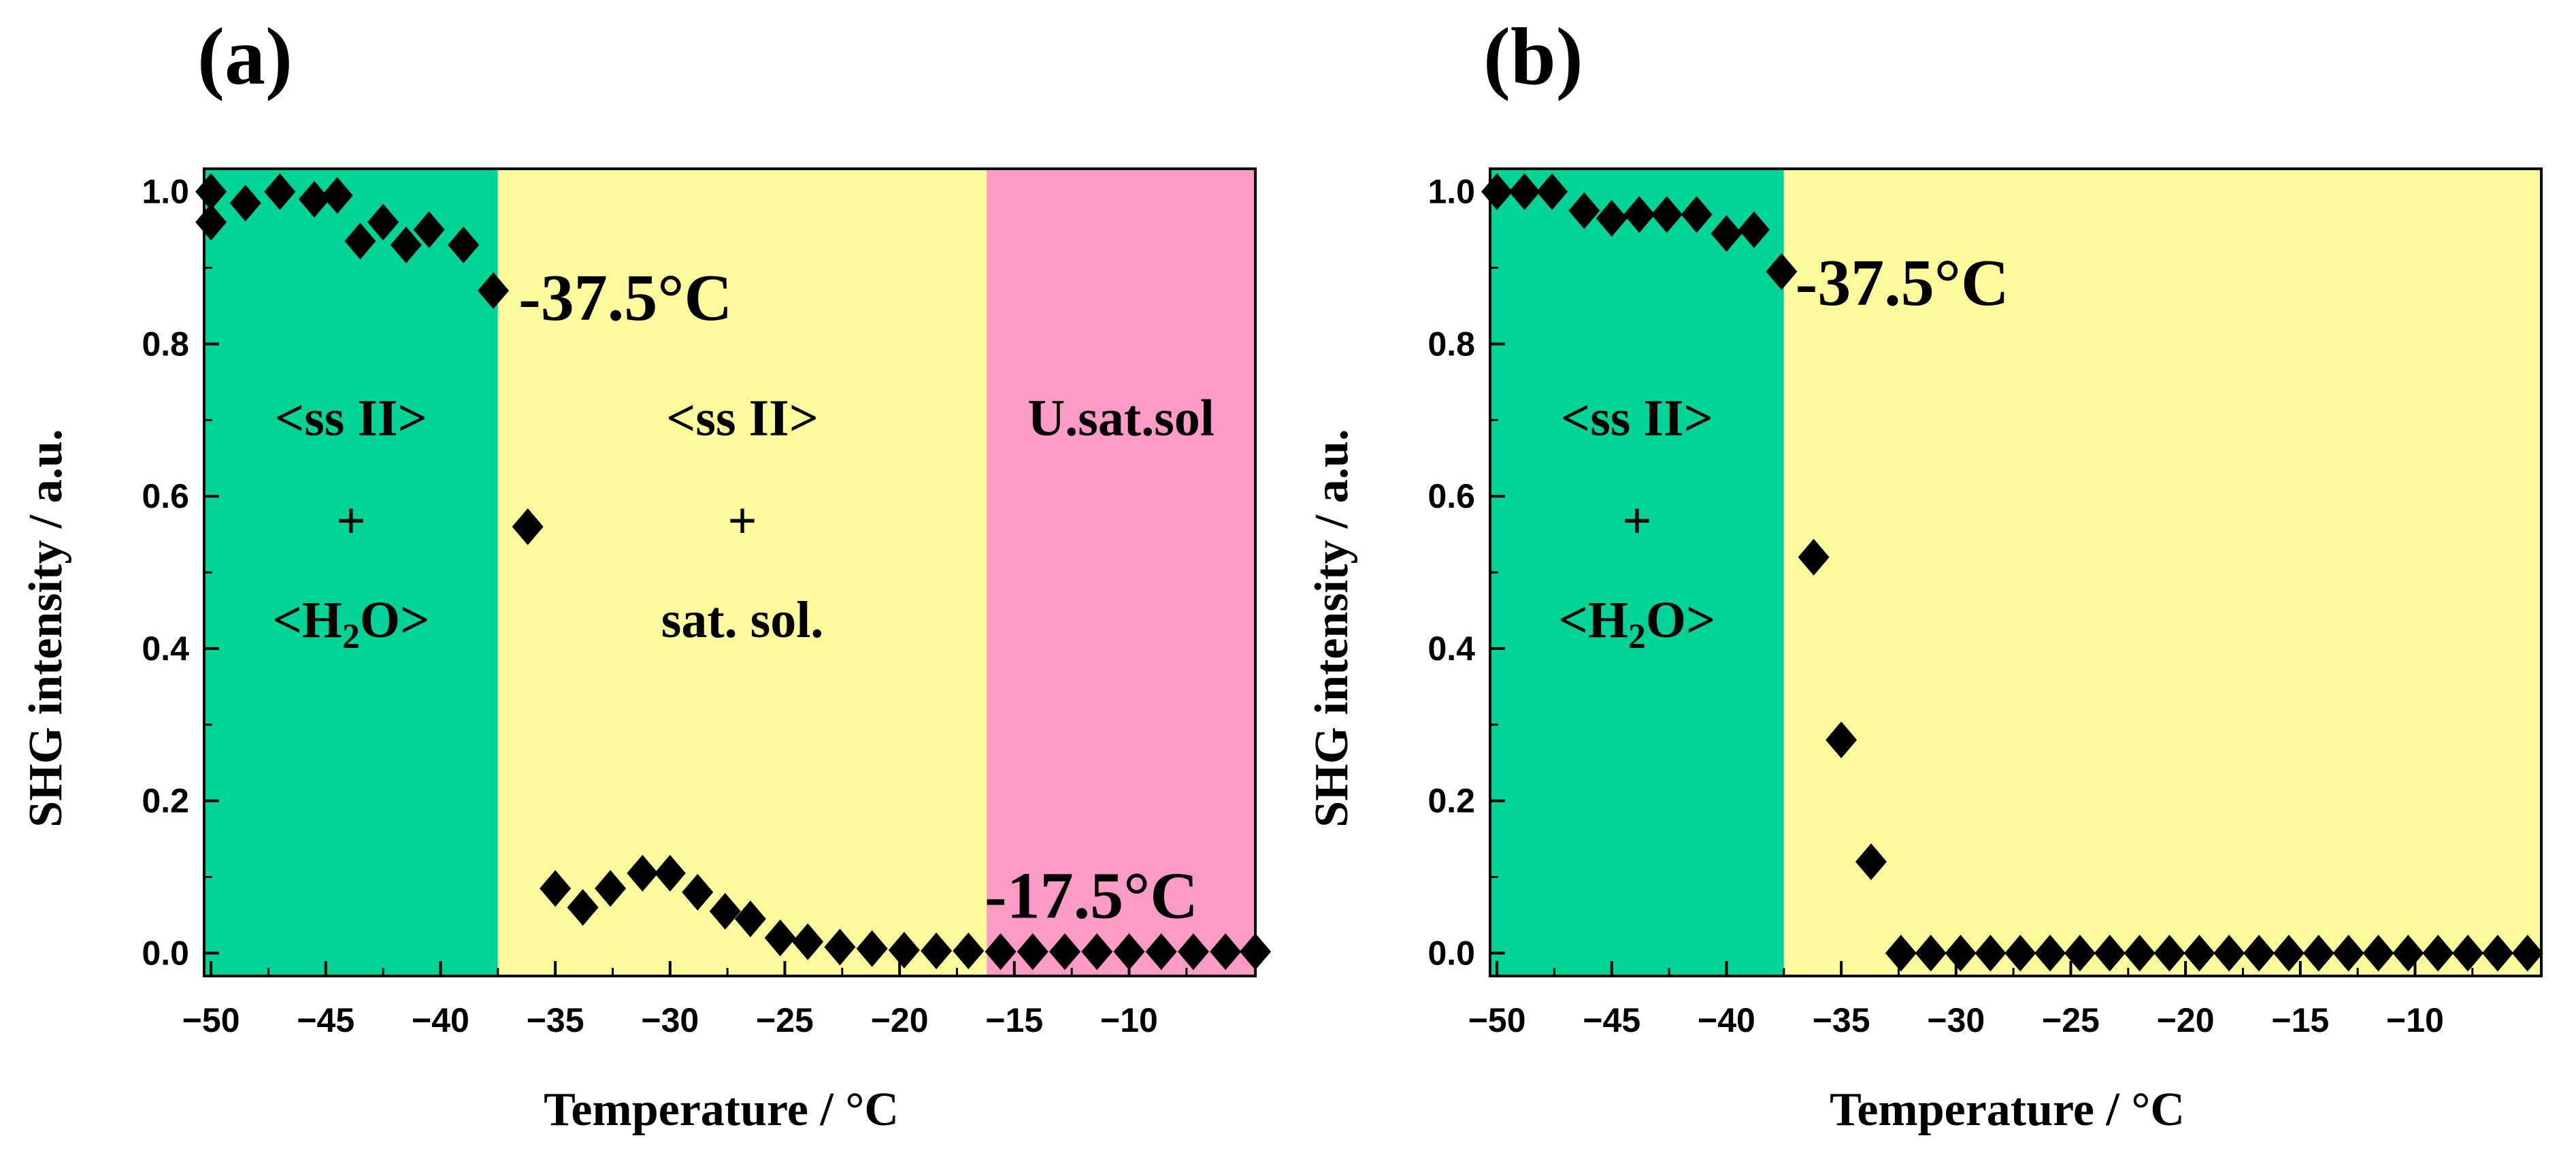 This screenshot has height=1155, width=2576. I want to click on region-label-layer: <ss II>+<H2O><ss II>+sat. sol.U.sat.sol, so click(743, 523).